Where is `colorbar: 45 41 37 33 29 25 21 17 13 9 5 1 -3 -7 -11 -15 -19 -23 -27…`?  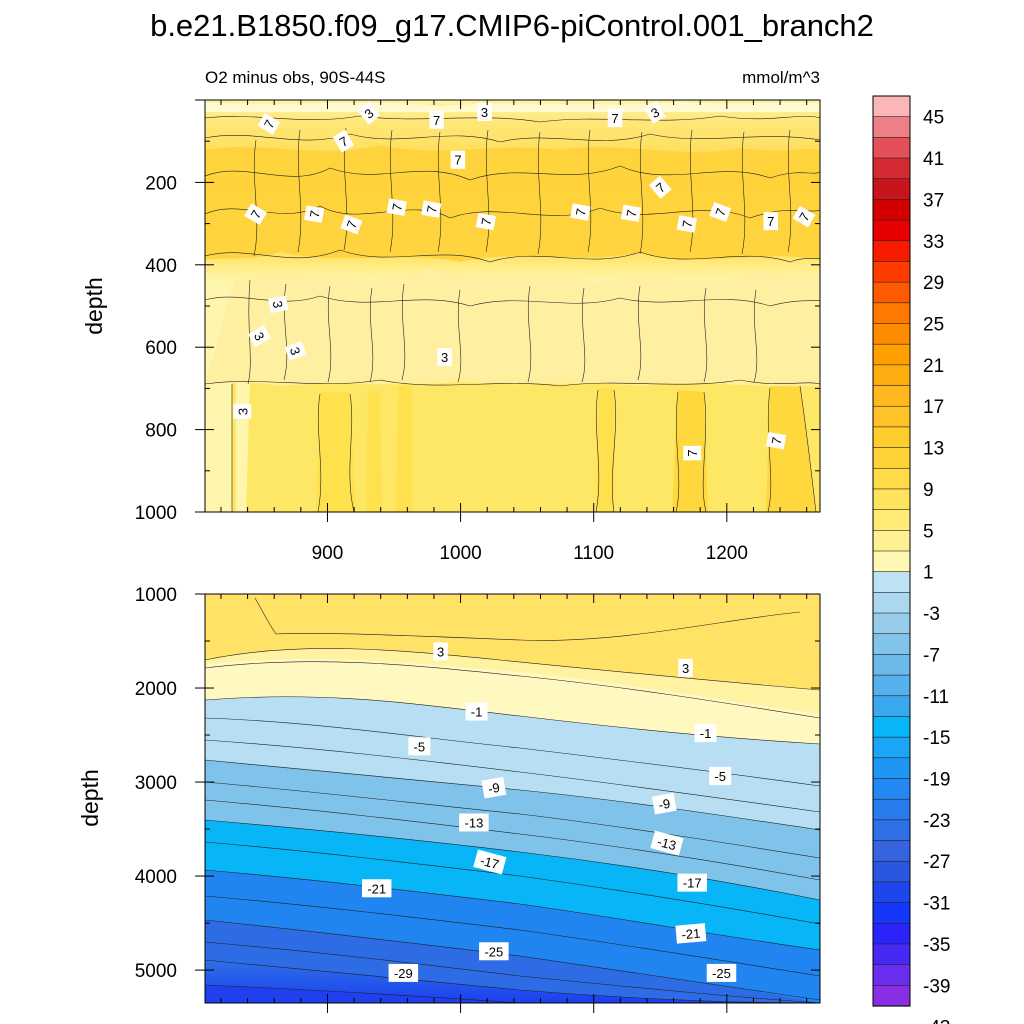 colorbar: 45 41 37 33 29 25 21 17 13 9 5 1 -3 -7 -11 -15 -19 -23 -27… is located at coordinates (911, 559).